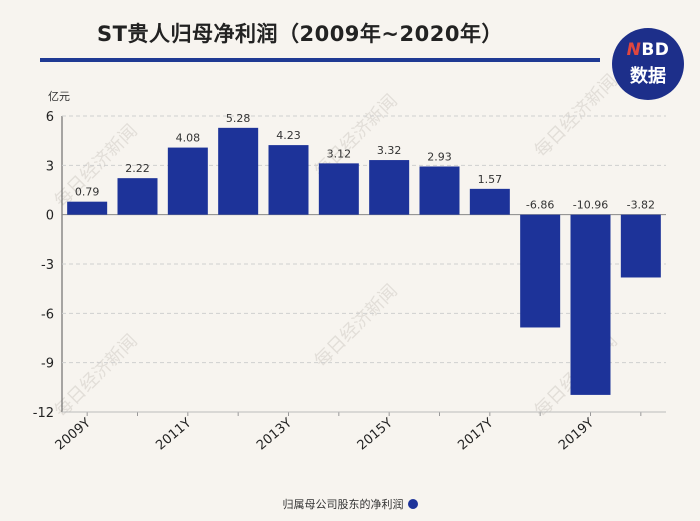 Image resolution: width=700 pixels, height=521 pixels. What do you see at coordinates (590, 205) in the screenshot?
I see `data-label: -10.96` at bounding box center [590, 205].